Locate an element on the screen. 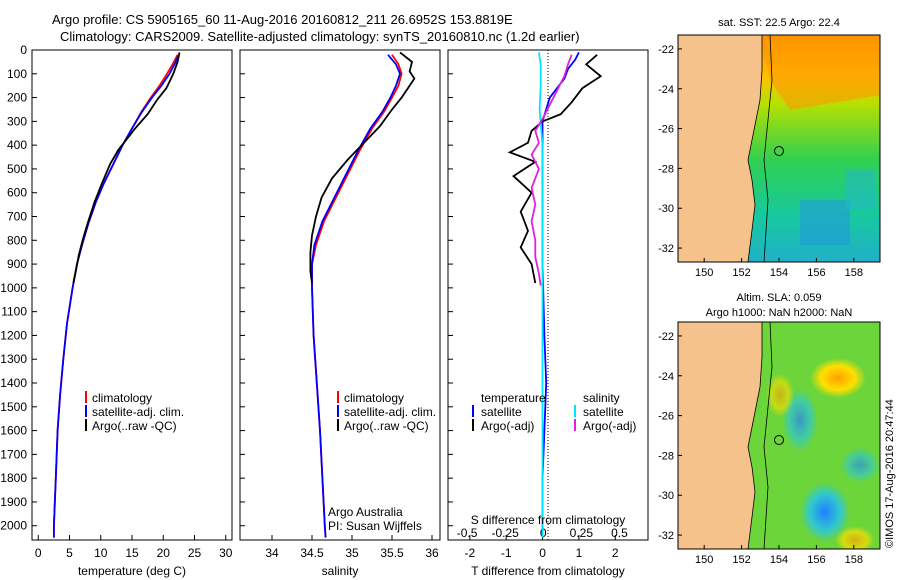  salinity-axis-label: salinity is located at coordinates (340, 571).